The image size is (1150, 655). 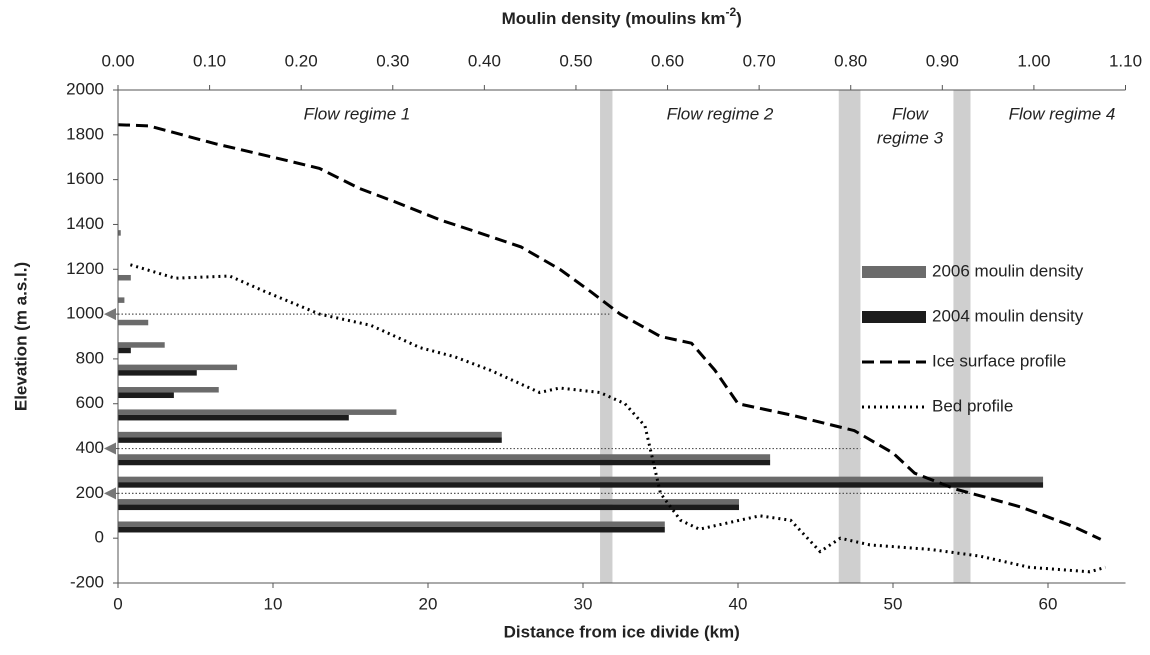 What do you see at coordinates (1008, 315) in the screenshot?
I see `legend-label: 2004 moulin density` at bounding box center [1008, 315].